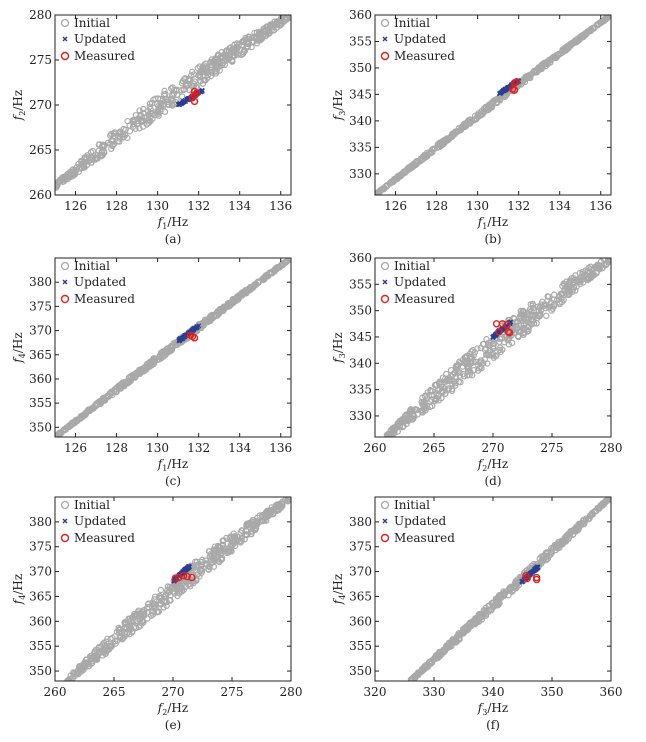 This screenshot has width=646, height=742. What do you see at coordinates (434, 448) in the screenshot?
I see `x-tick-label: 265` at bounding box center [434, 448].